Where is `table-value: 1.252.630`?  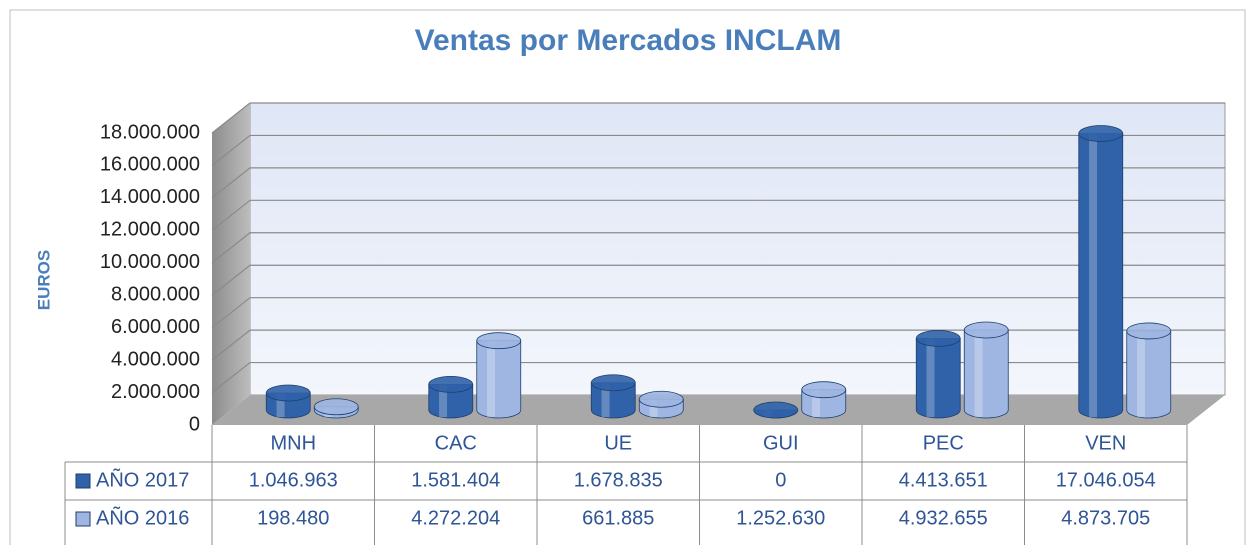 table-value: 1.252.630 is located at coordinates (780, 518).